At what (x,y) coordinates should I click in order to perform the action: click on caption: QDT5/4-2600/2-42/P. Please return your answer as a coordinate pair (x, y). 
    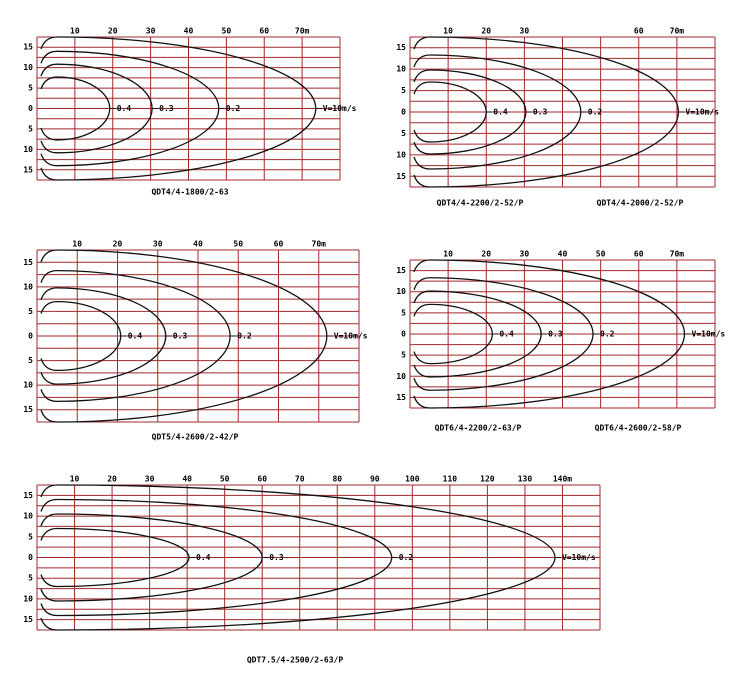
    Looking at the image, I should click on (195, 437).